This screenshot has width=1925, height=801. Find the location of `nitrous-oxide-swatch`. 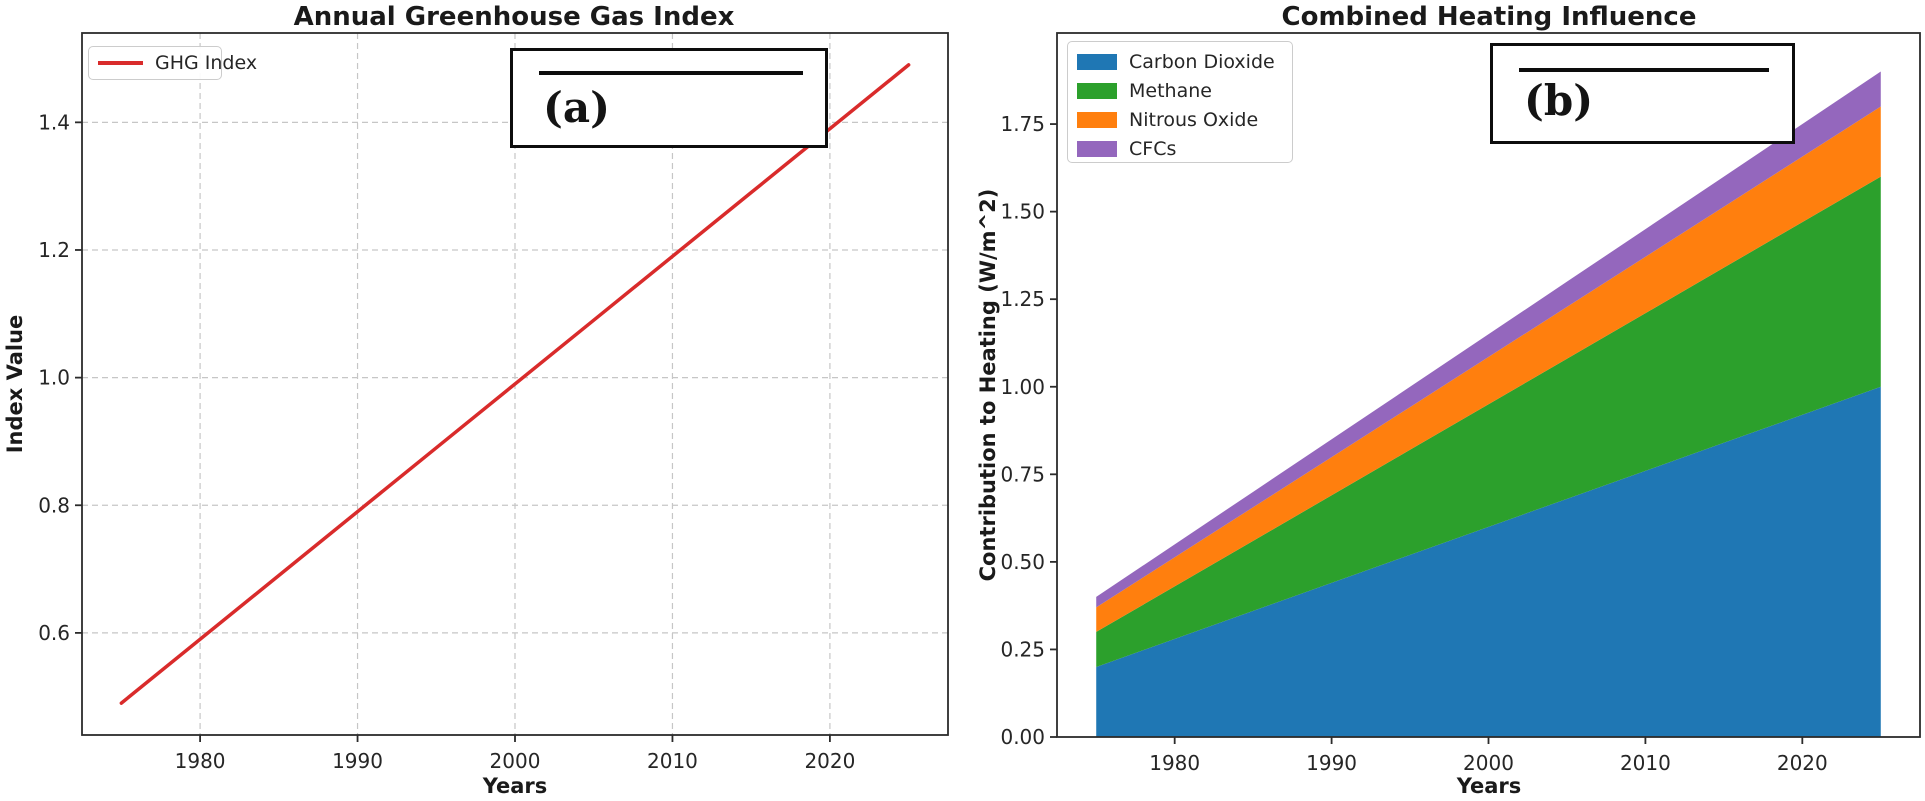

nitrous-oxide-swatch is located at coordinates (1097, 119).